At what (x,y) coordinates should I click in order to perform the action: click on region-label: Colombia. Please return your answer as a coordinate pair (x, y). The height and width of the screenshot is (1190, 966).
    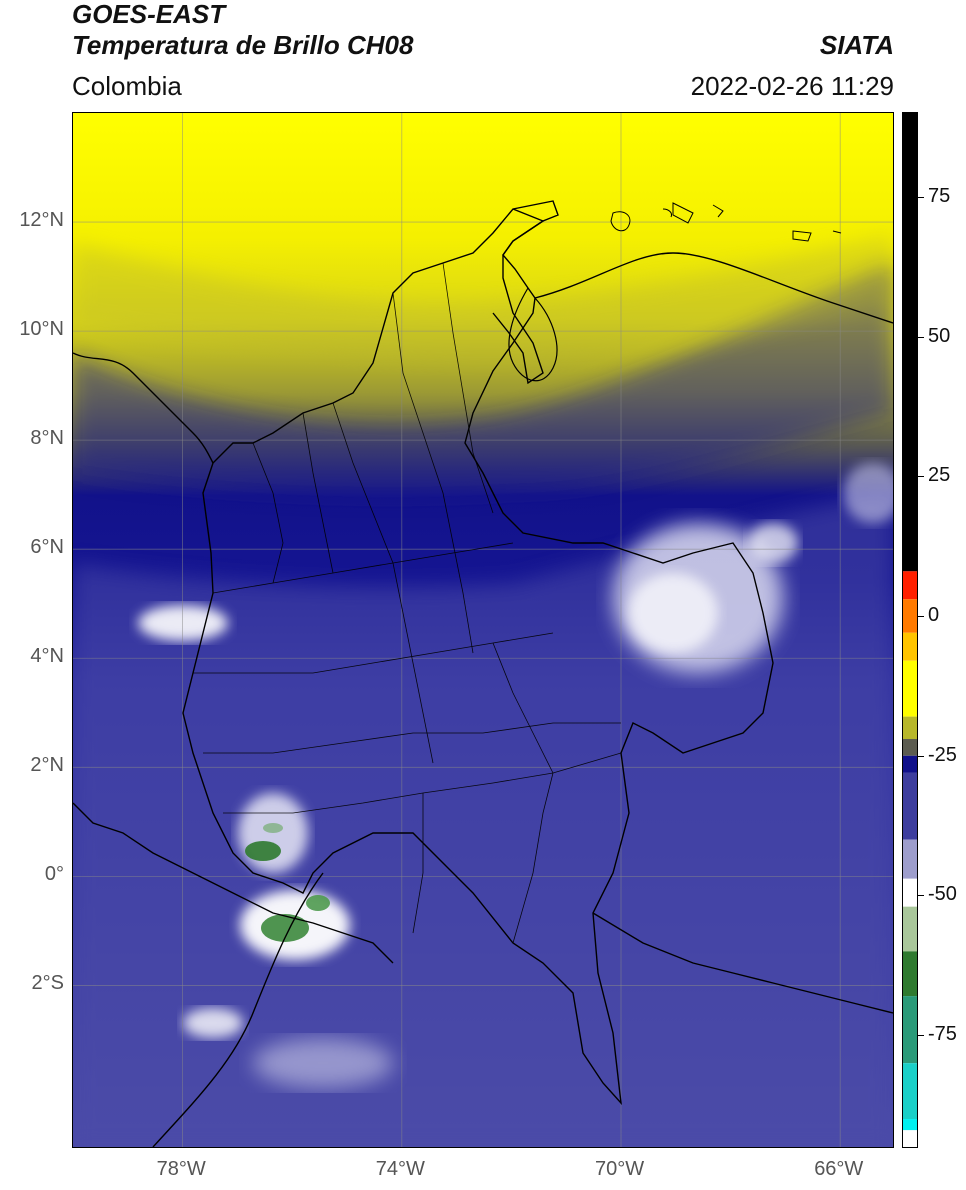
    Looking at the image, I should click on (127, 86).